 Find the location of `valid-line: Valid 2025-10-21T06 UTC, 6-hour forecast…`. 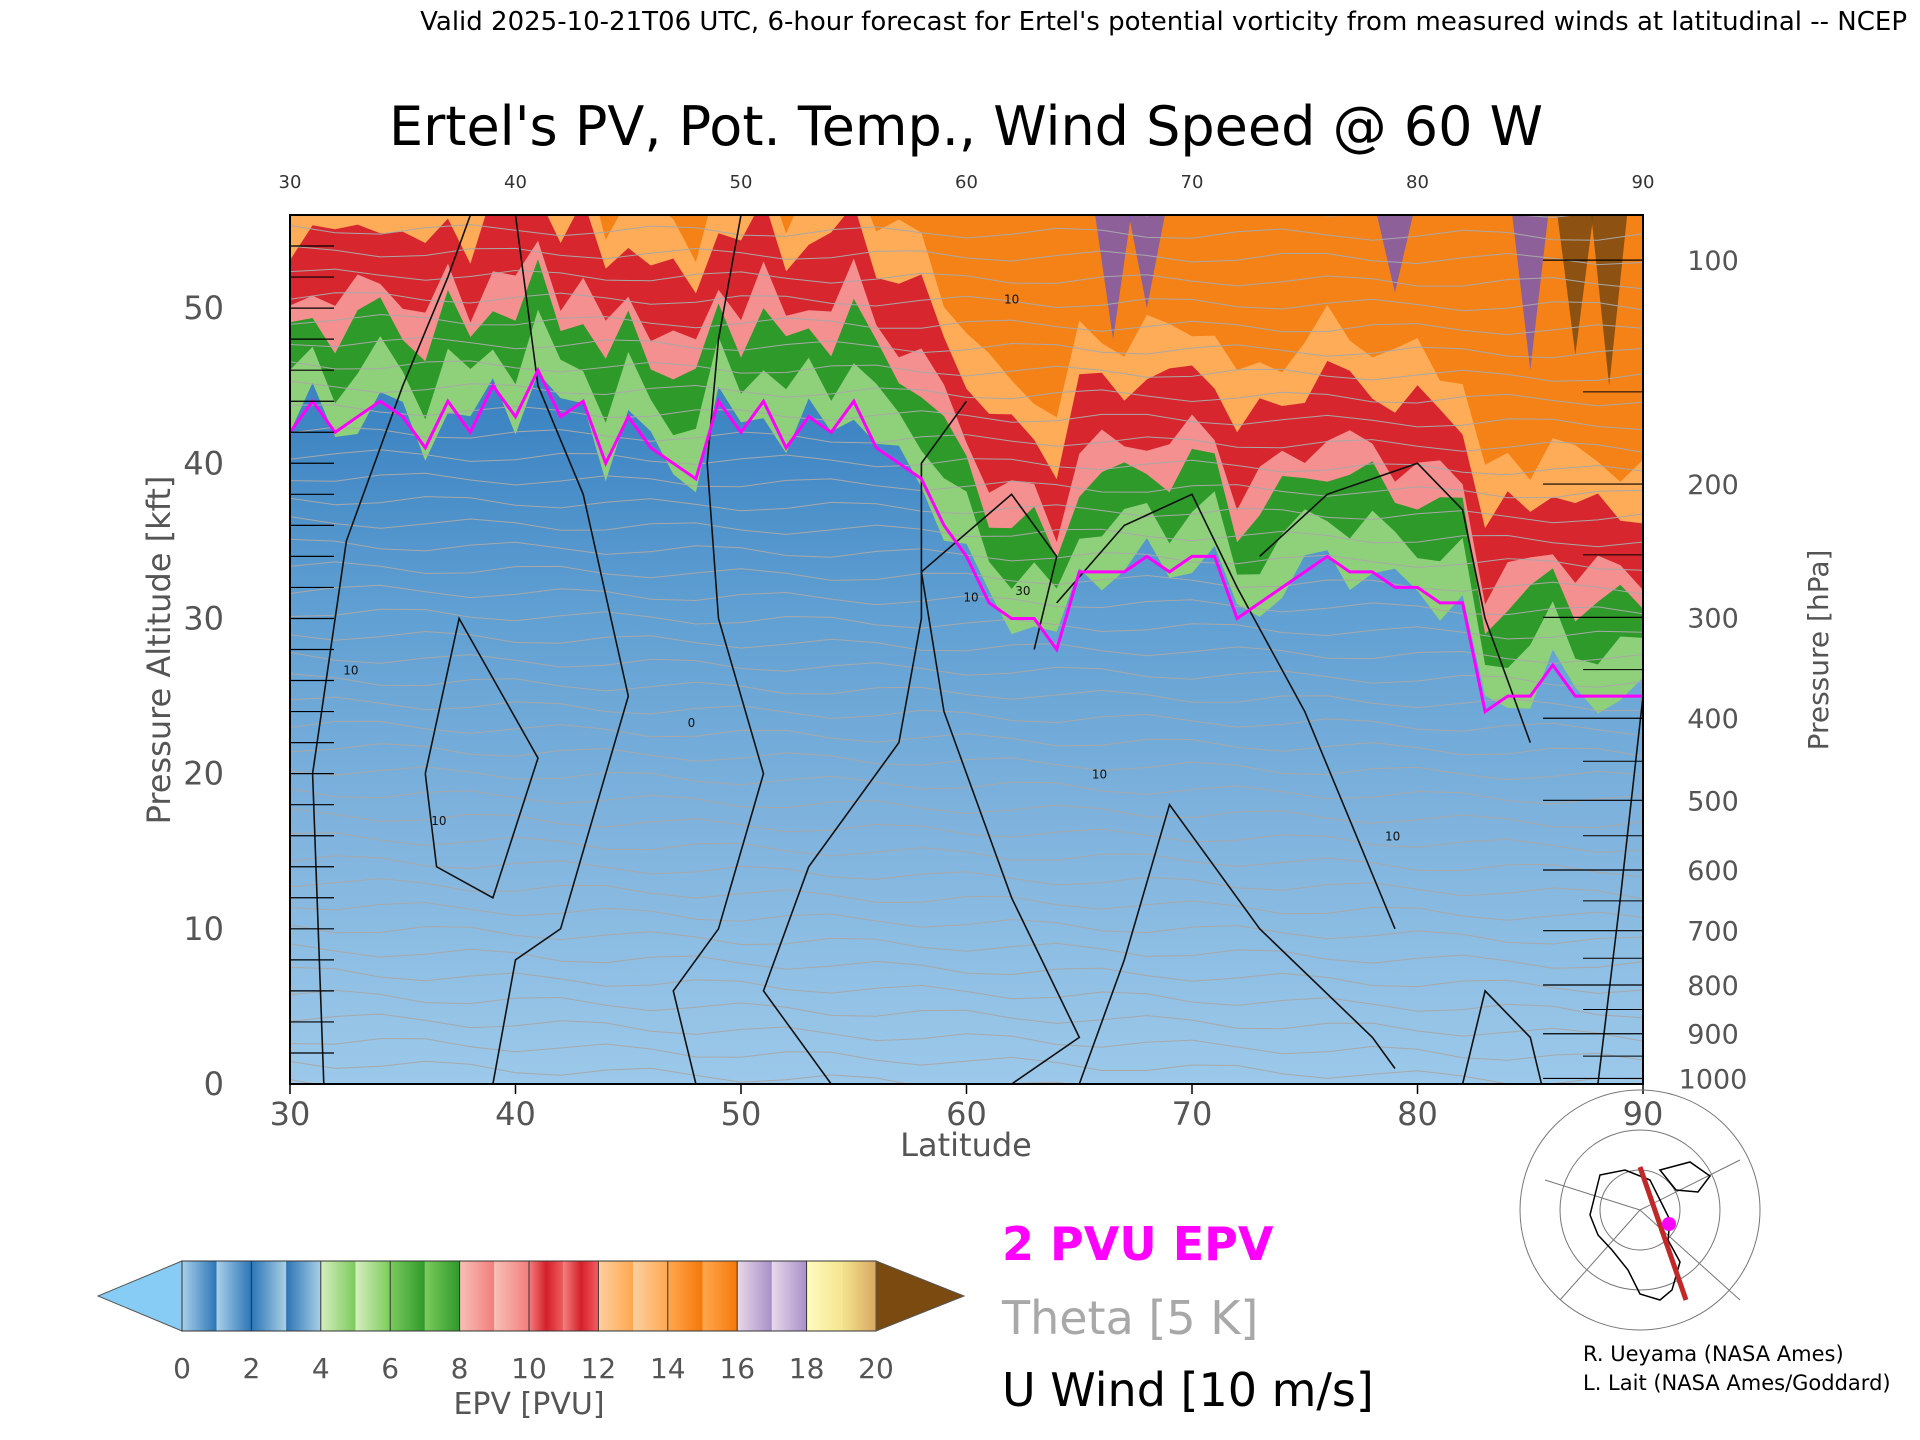

valid-line: Valid 2025-10-21T06 UTC, 6-hour forecast… is located at coordinates (1163, 22).